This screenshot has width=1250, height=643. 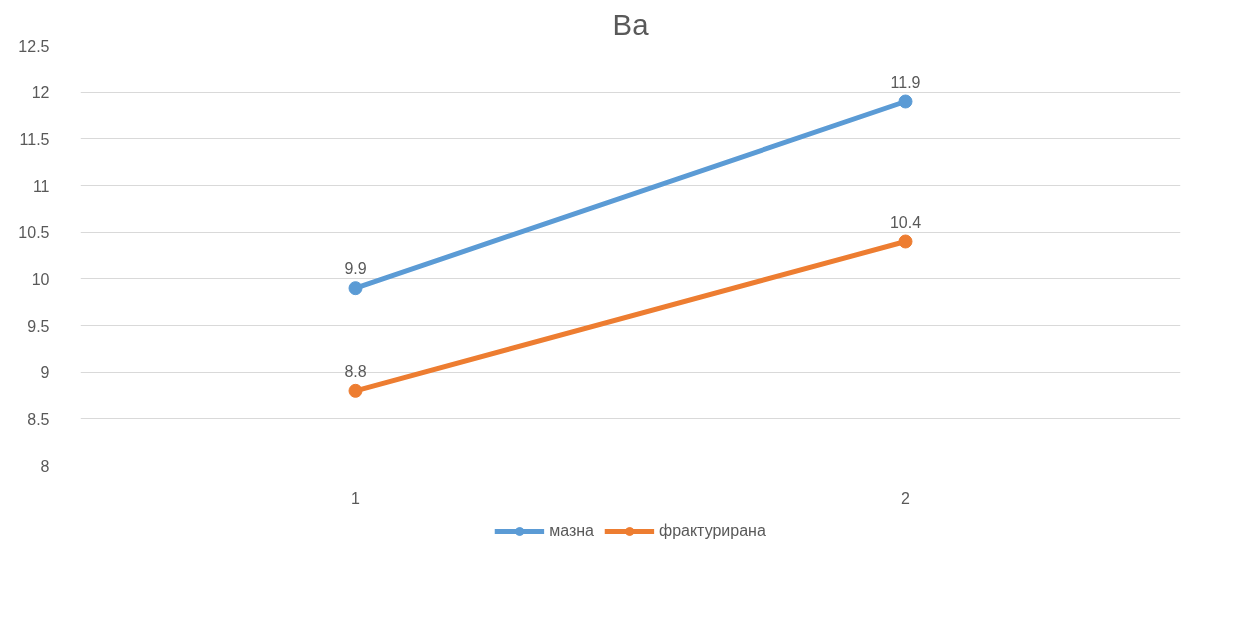 What do you see at coordinates (905, 222) in the screenshot?
I see `data-label: 10.4` at bounding box center [905, 222].